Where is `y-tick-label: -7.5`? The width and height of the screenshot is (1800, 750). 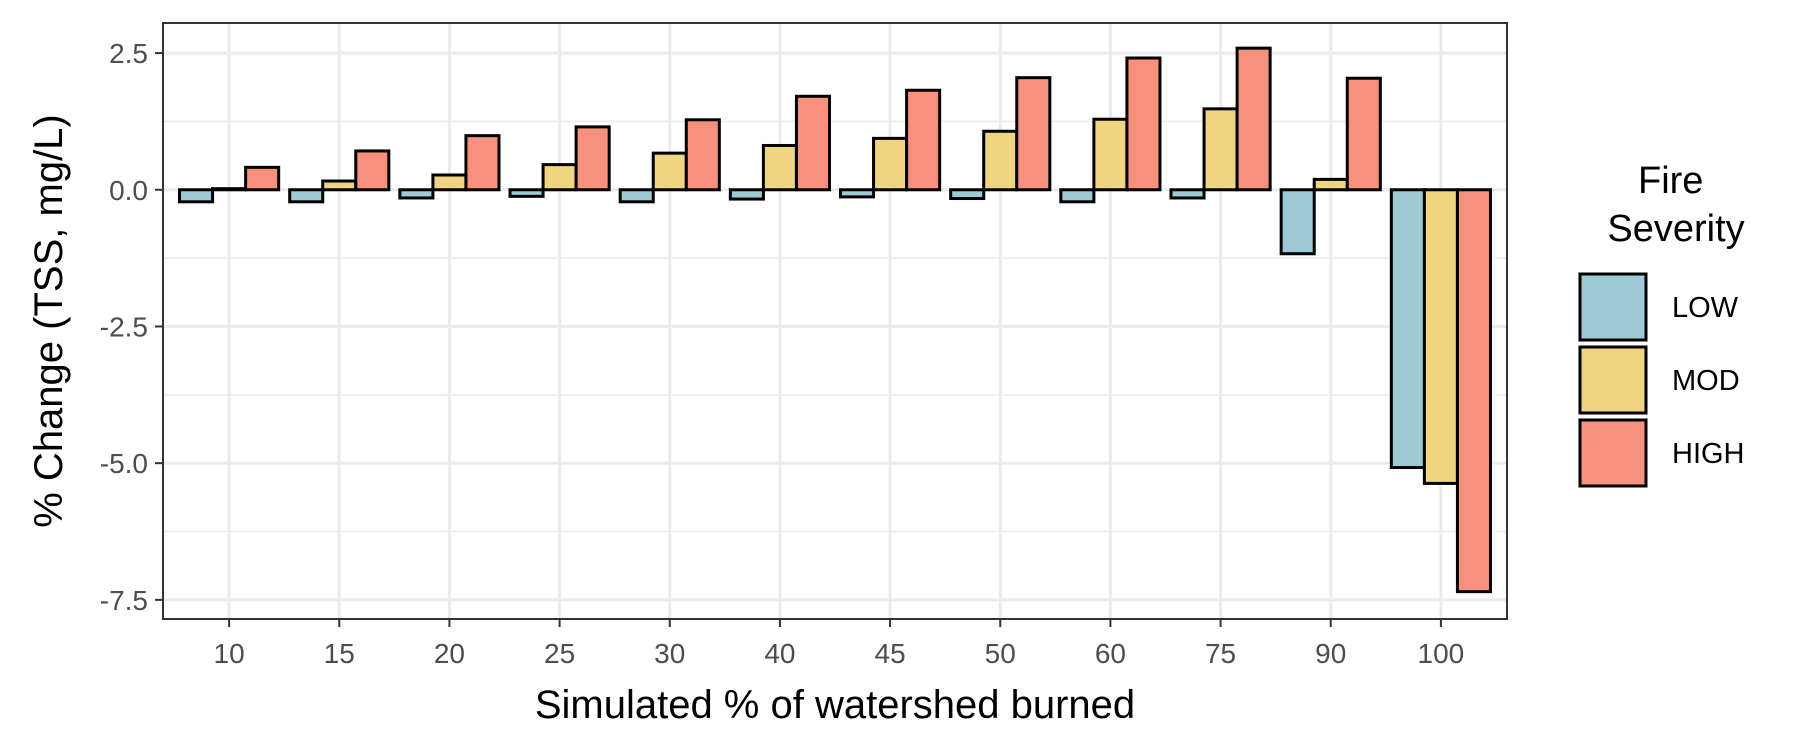 y-tick-label: -7.5 is located at coordinates (124, 600).